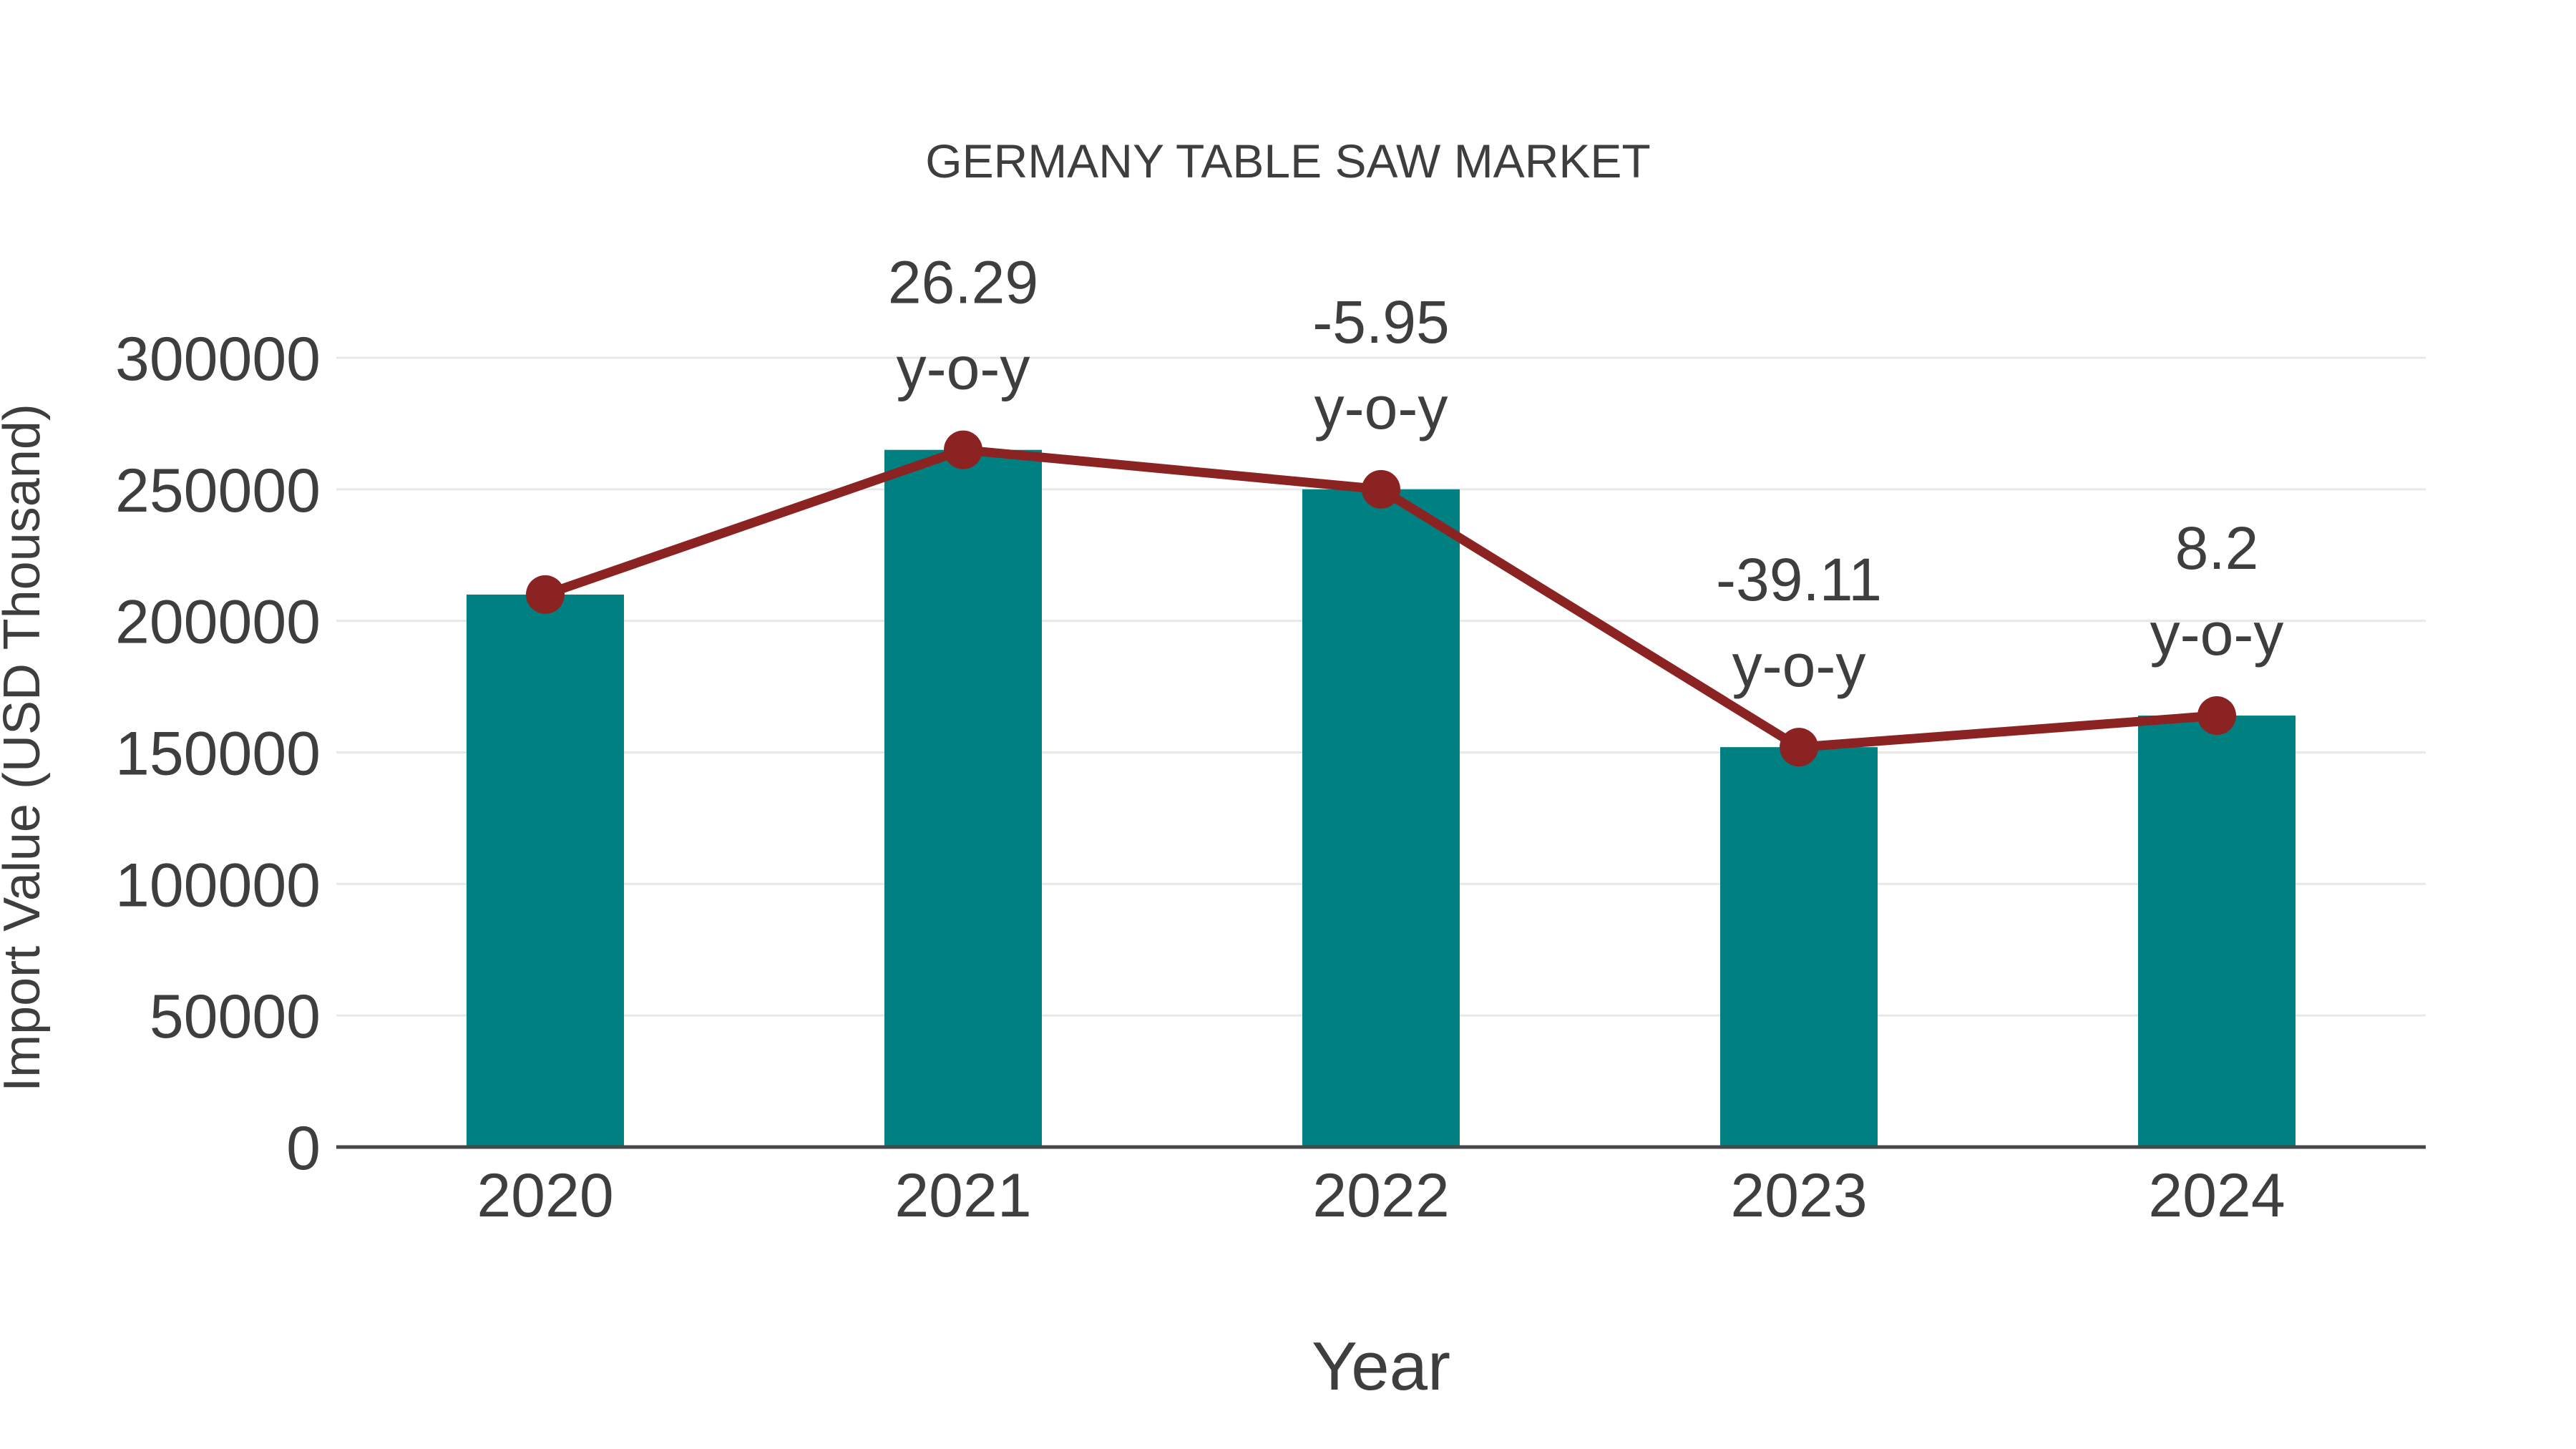  Describe the element at coordinates (2216, 716) in the screenshot. I see `data-point-marker-2024` at that location.